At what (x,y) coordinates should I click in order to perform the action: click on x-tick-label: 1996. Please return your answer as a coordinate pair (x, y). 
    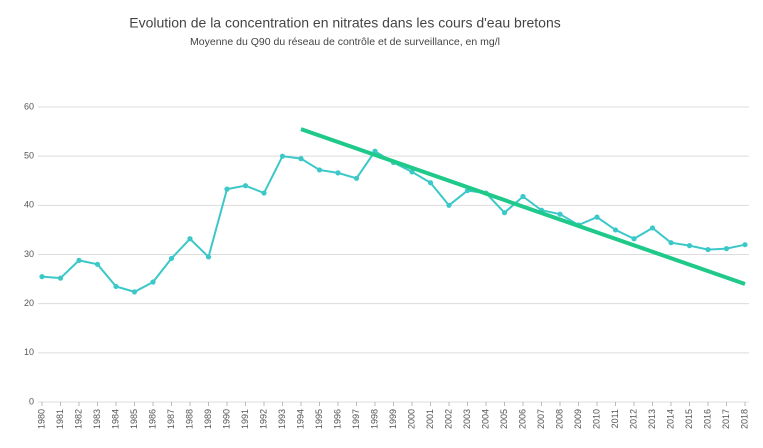
    Looking at the image, I should click on (337, 419).